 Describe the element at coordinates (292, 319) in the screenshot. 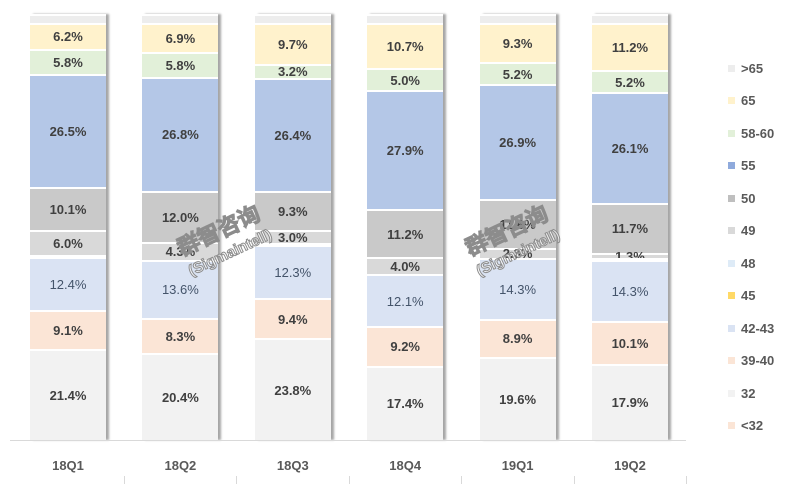

I see `data-label: 9.4%` at that location.